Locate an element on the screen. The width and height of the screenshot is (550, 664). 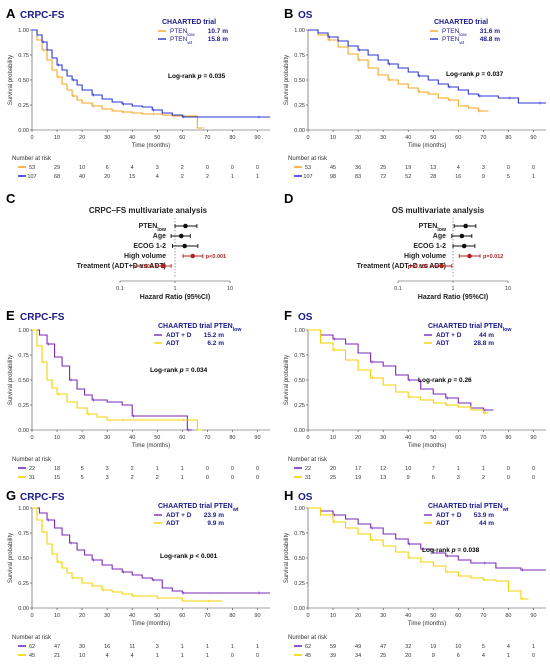
legend-label: ADT + D is located at coordinates (449, 335).